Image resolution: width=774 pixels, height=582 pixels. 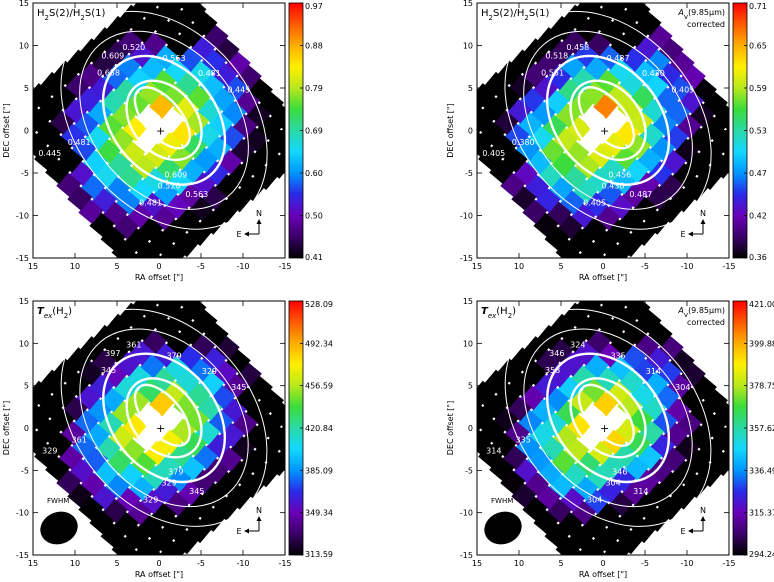 What do you see at coordinates (618, 58) in the screenshot?
I see `contour-label: 0.487` at bounding box center [618, 58].